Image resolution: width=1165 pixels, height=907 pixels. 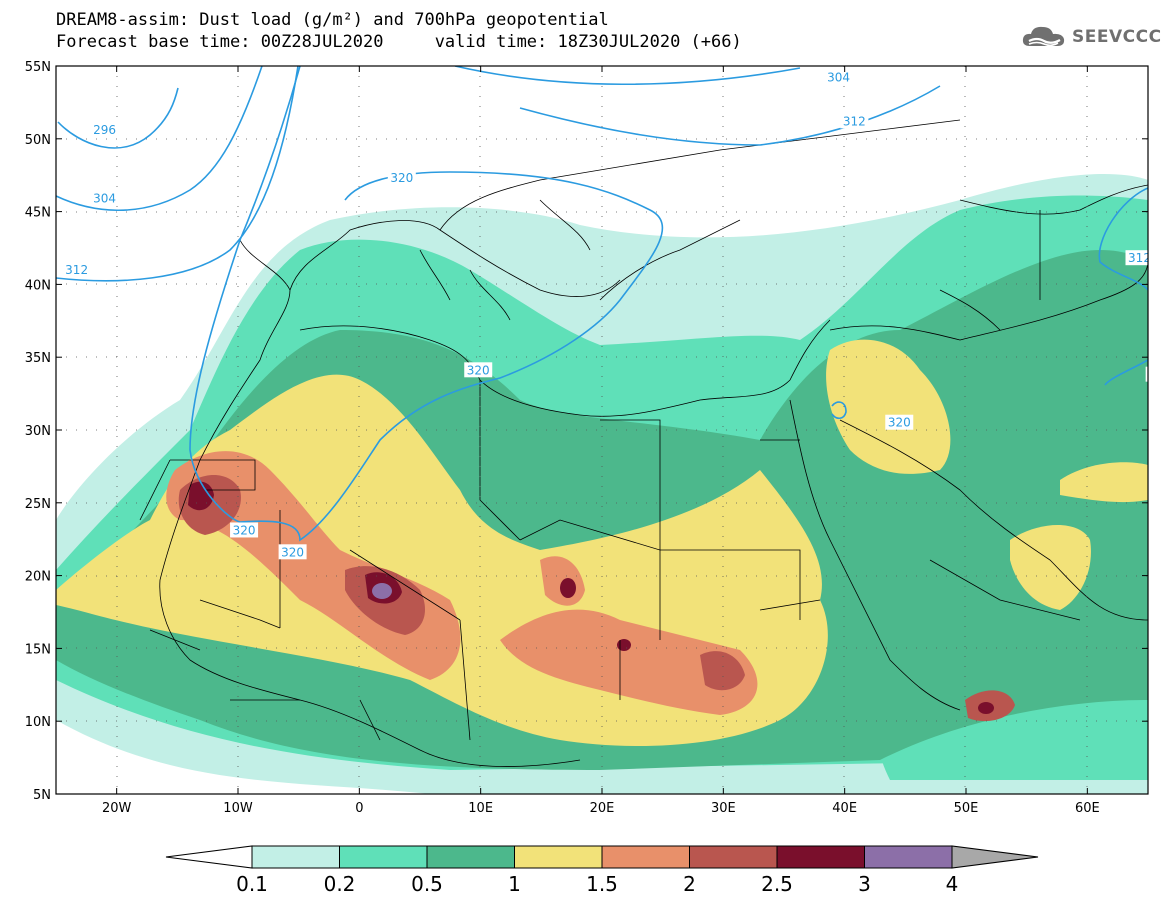 I want to click on colorbar-level-label: 0.5, so click(x=427, y=884).